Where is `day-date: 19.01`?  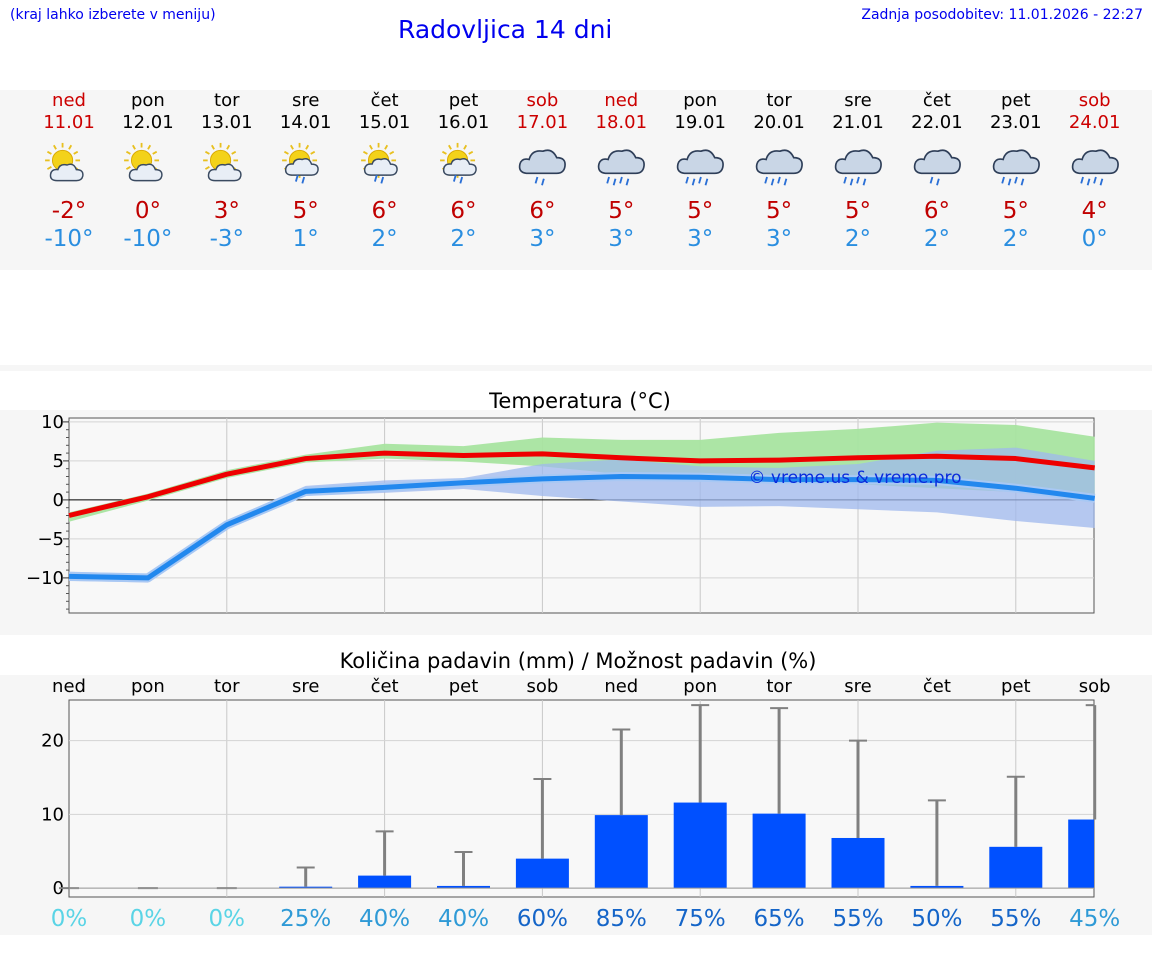 day-date: 19.01 is located at coordinates (700, 122).